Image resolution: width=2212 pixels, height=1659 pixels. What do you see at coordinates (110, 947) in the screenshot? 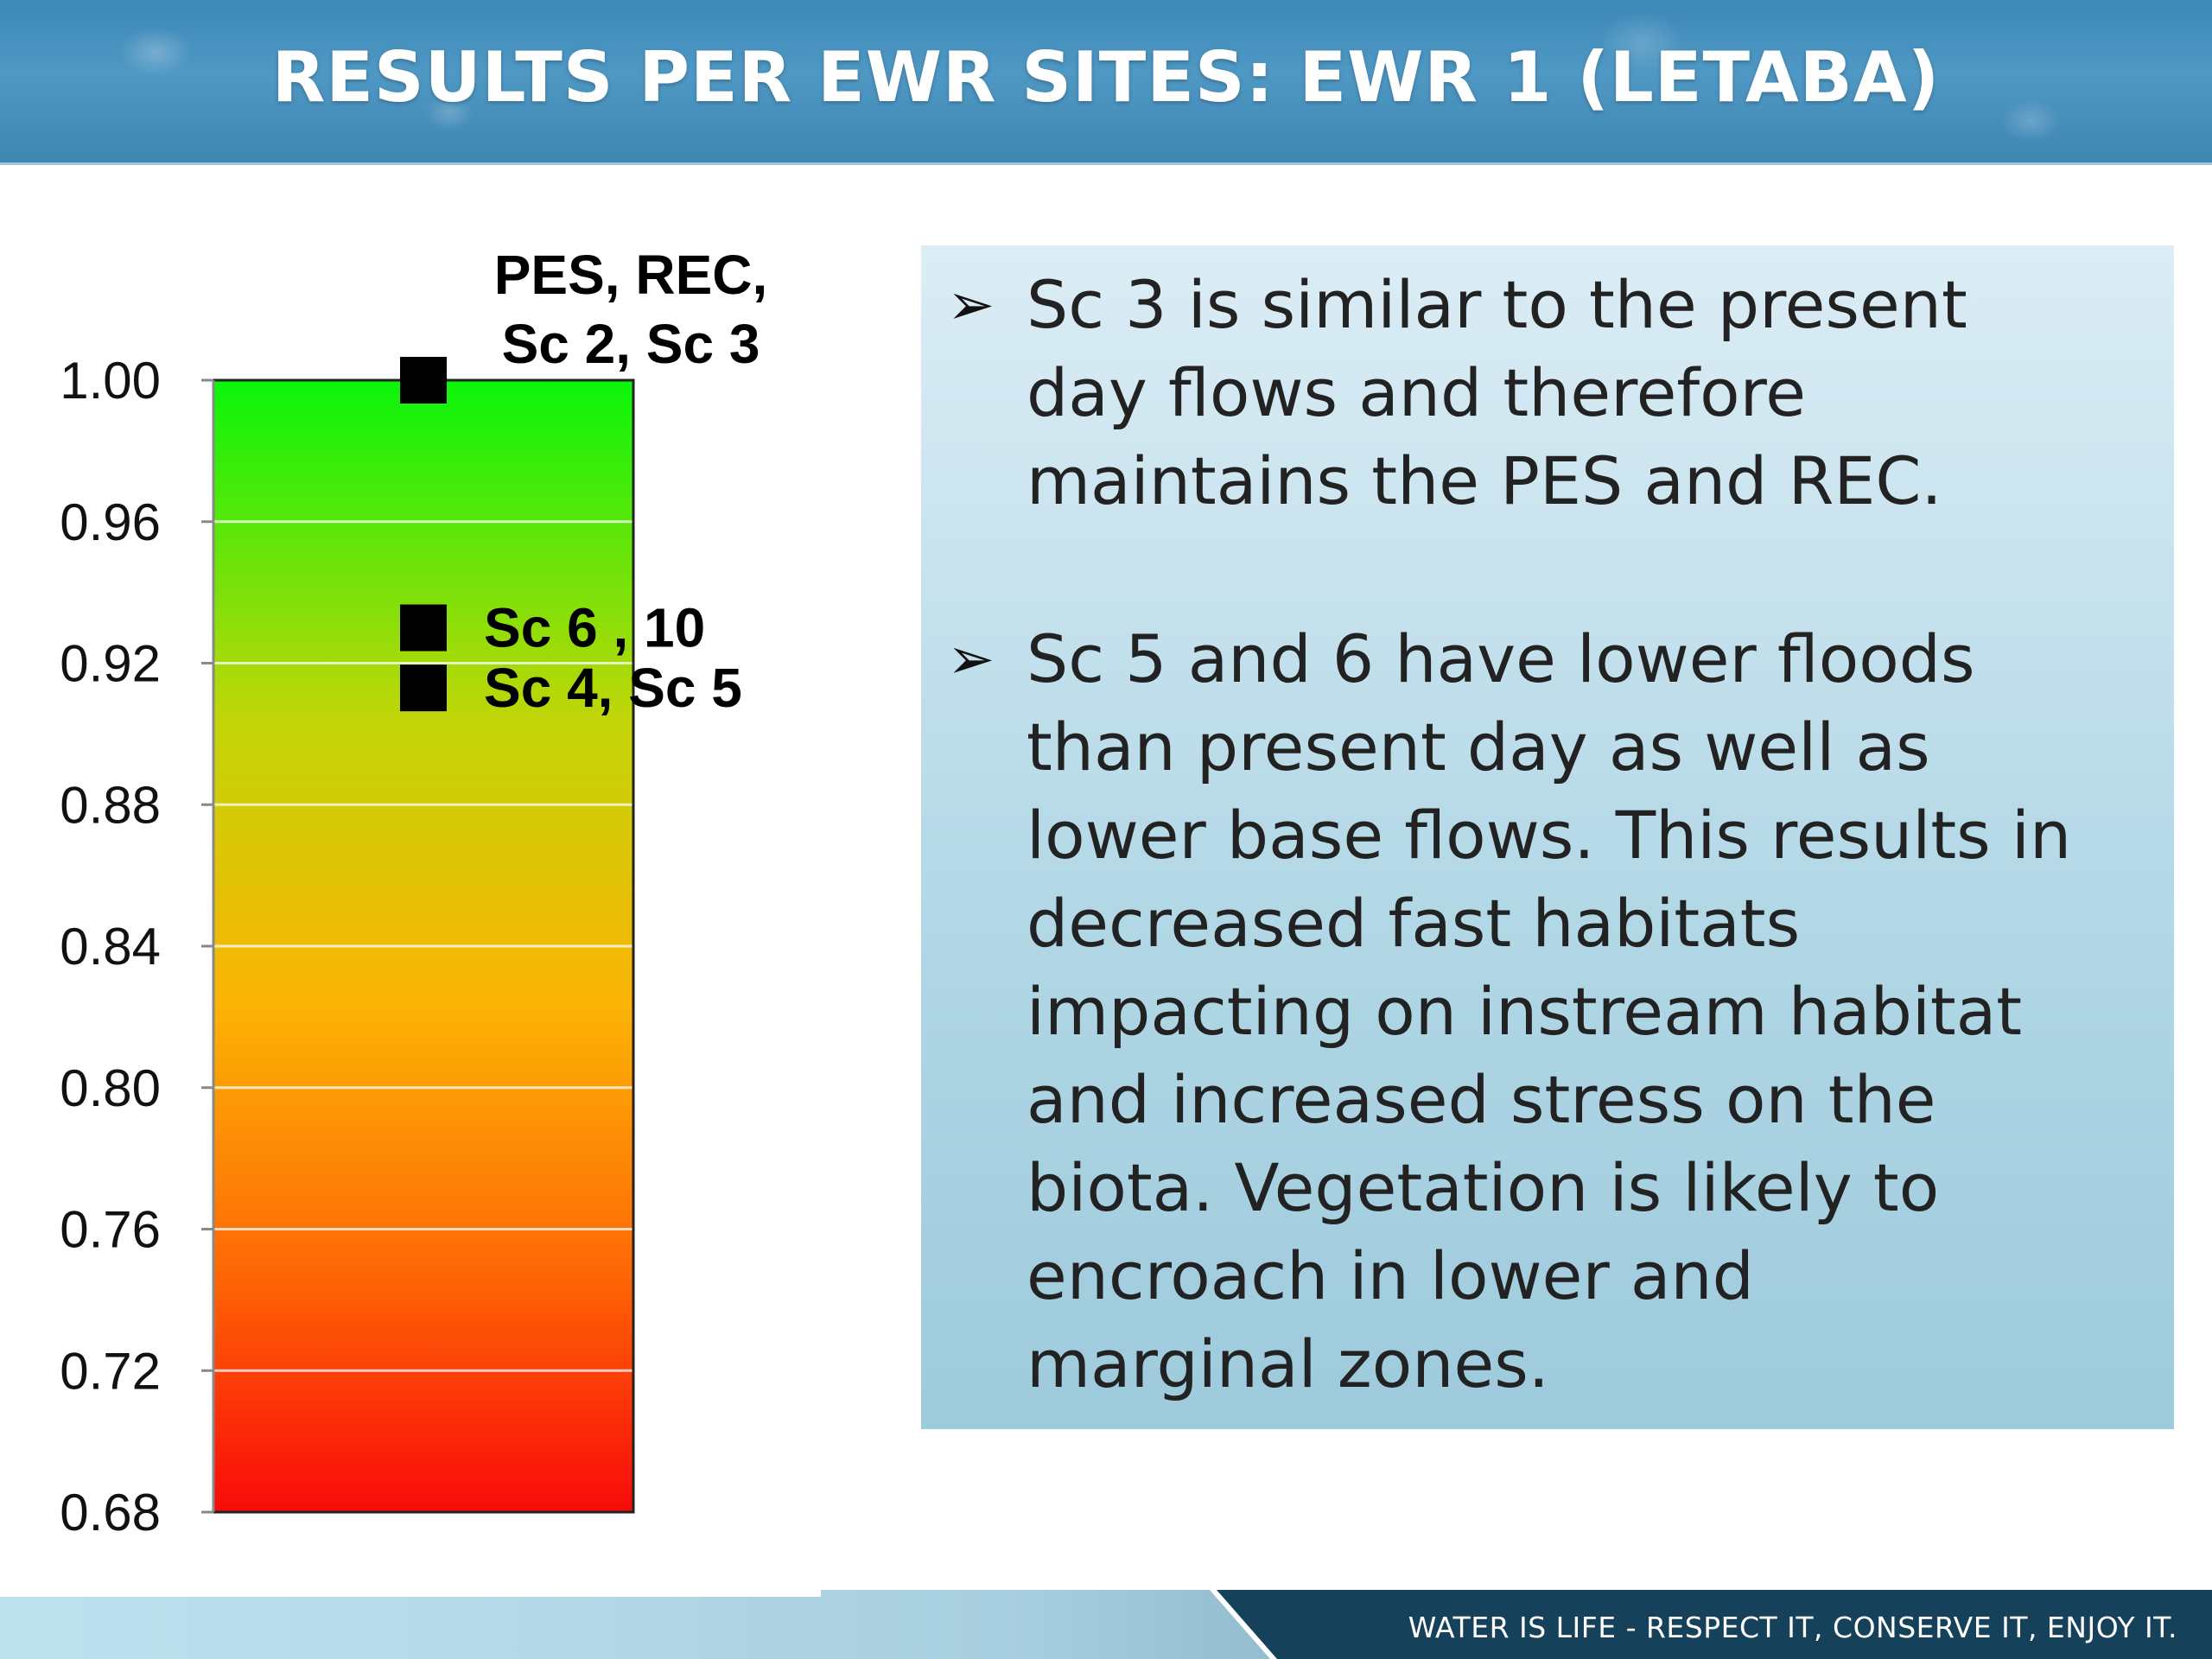
I see `y-tick-label: 0.84` at bounding box center [110, 947].